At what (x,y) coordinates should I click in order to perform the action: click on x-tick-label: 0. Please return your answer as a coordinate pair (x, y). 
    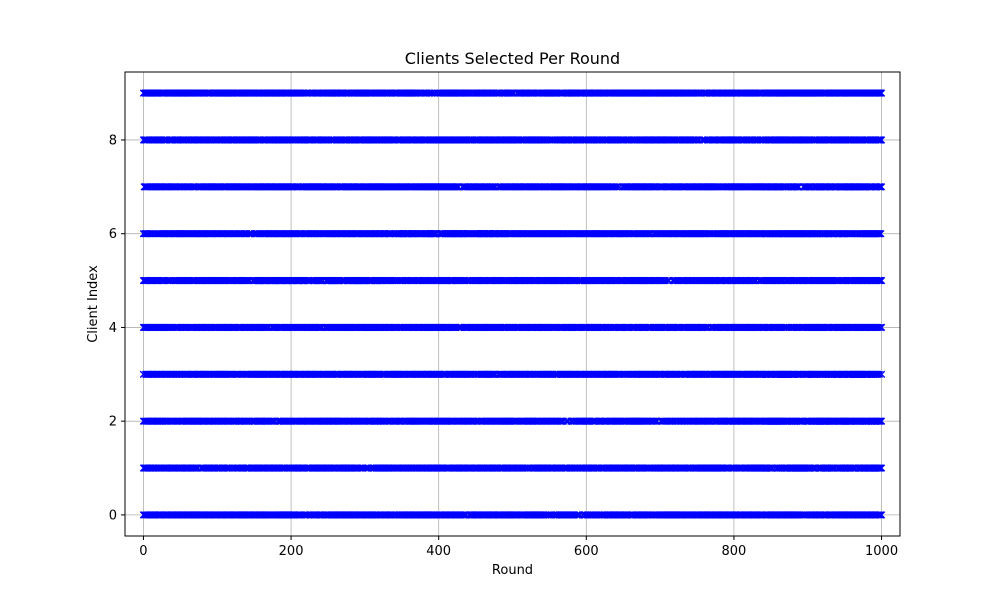
    Looking at the image, I should click on (143, 551).